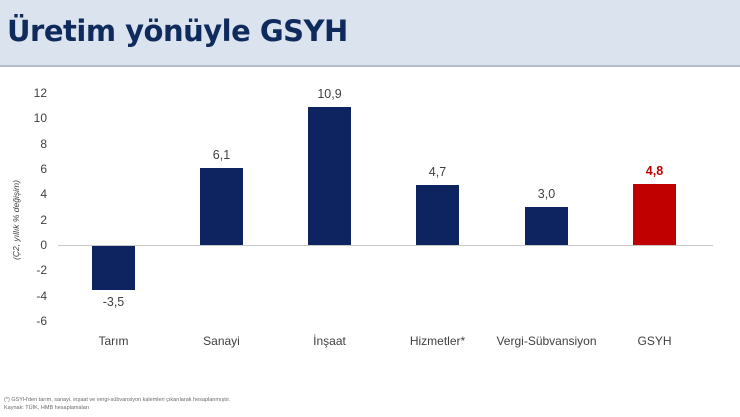 Image resolution: width=740 pixels, height=417 pixels. What do you see at coordinates (385, 245) in the screenshot?
I see `zero-axis-line` at bounding box center [385, 245].